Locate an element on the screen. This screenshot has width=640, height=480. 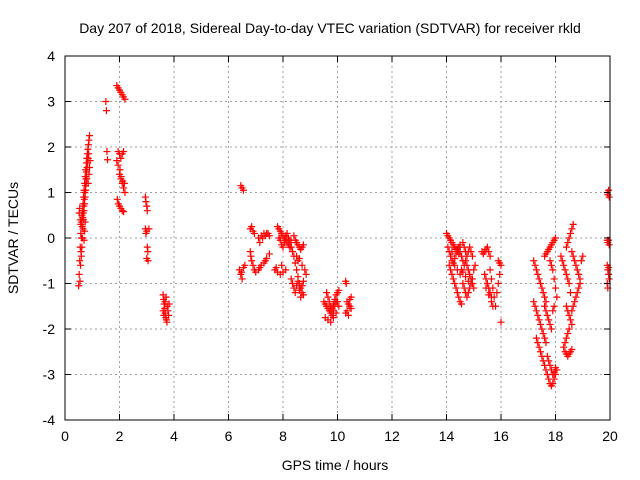
x-tick-label: 6 is located at coordinates (229, 436).